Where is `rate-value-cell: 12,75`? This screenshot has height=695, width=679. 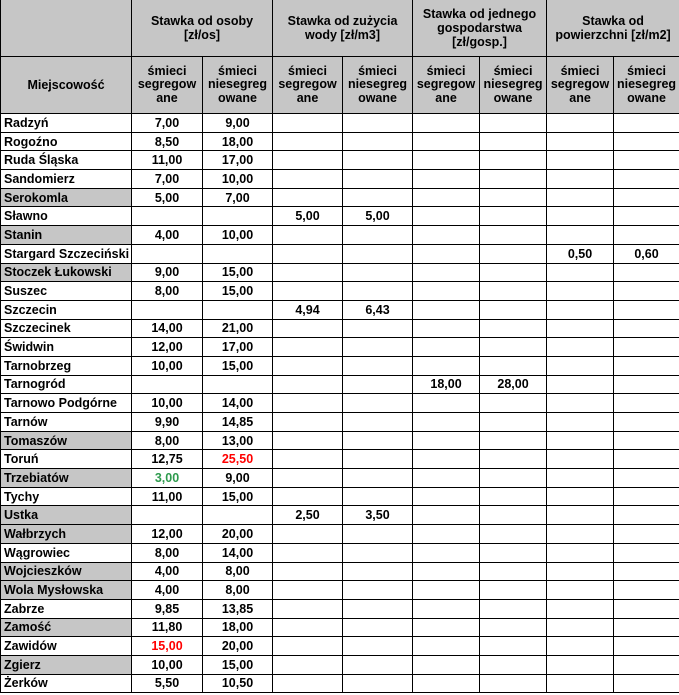 rate-value-cell: 12,75 is located at coordinates (167, 459).